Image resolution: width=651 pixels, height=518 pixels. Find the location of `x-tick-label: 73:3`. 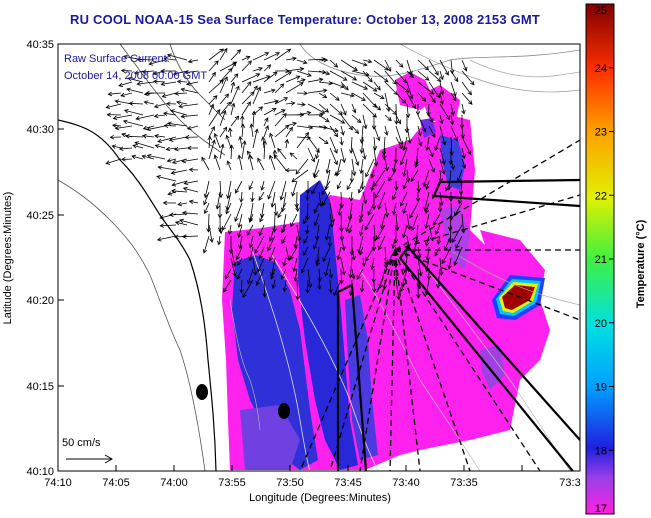

x-tick-label: 73:3 is located at coordinates (569, 483).